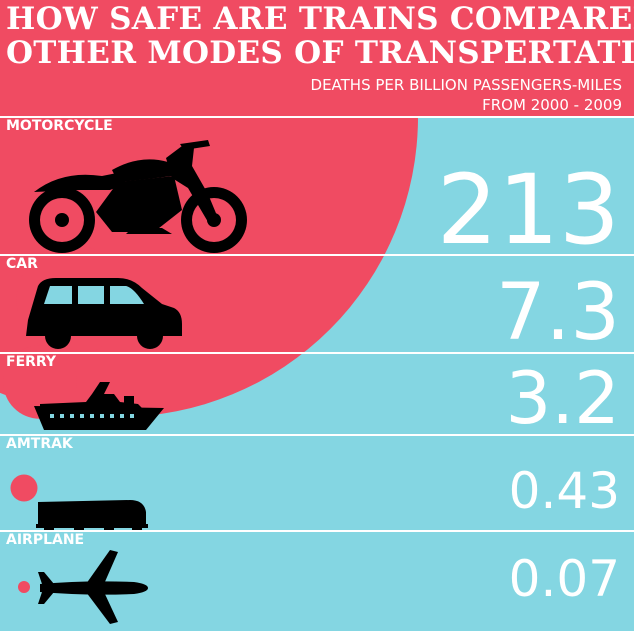 This screenshot has width=634, height=631. Describe the element at coordinates (93, 587) in the screenshot. I see `airplane-icon` at that location.